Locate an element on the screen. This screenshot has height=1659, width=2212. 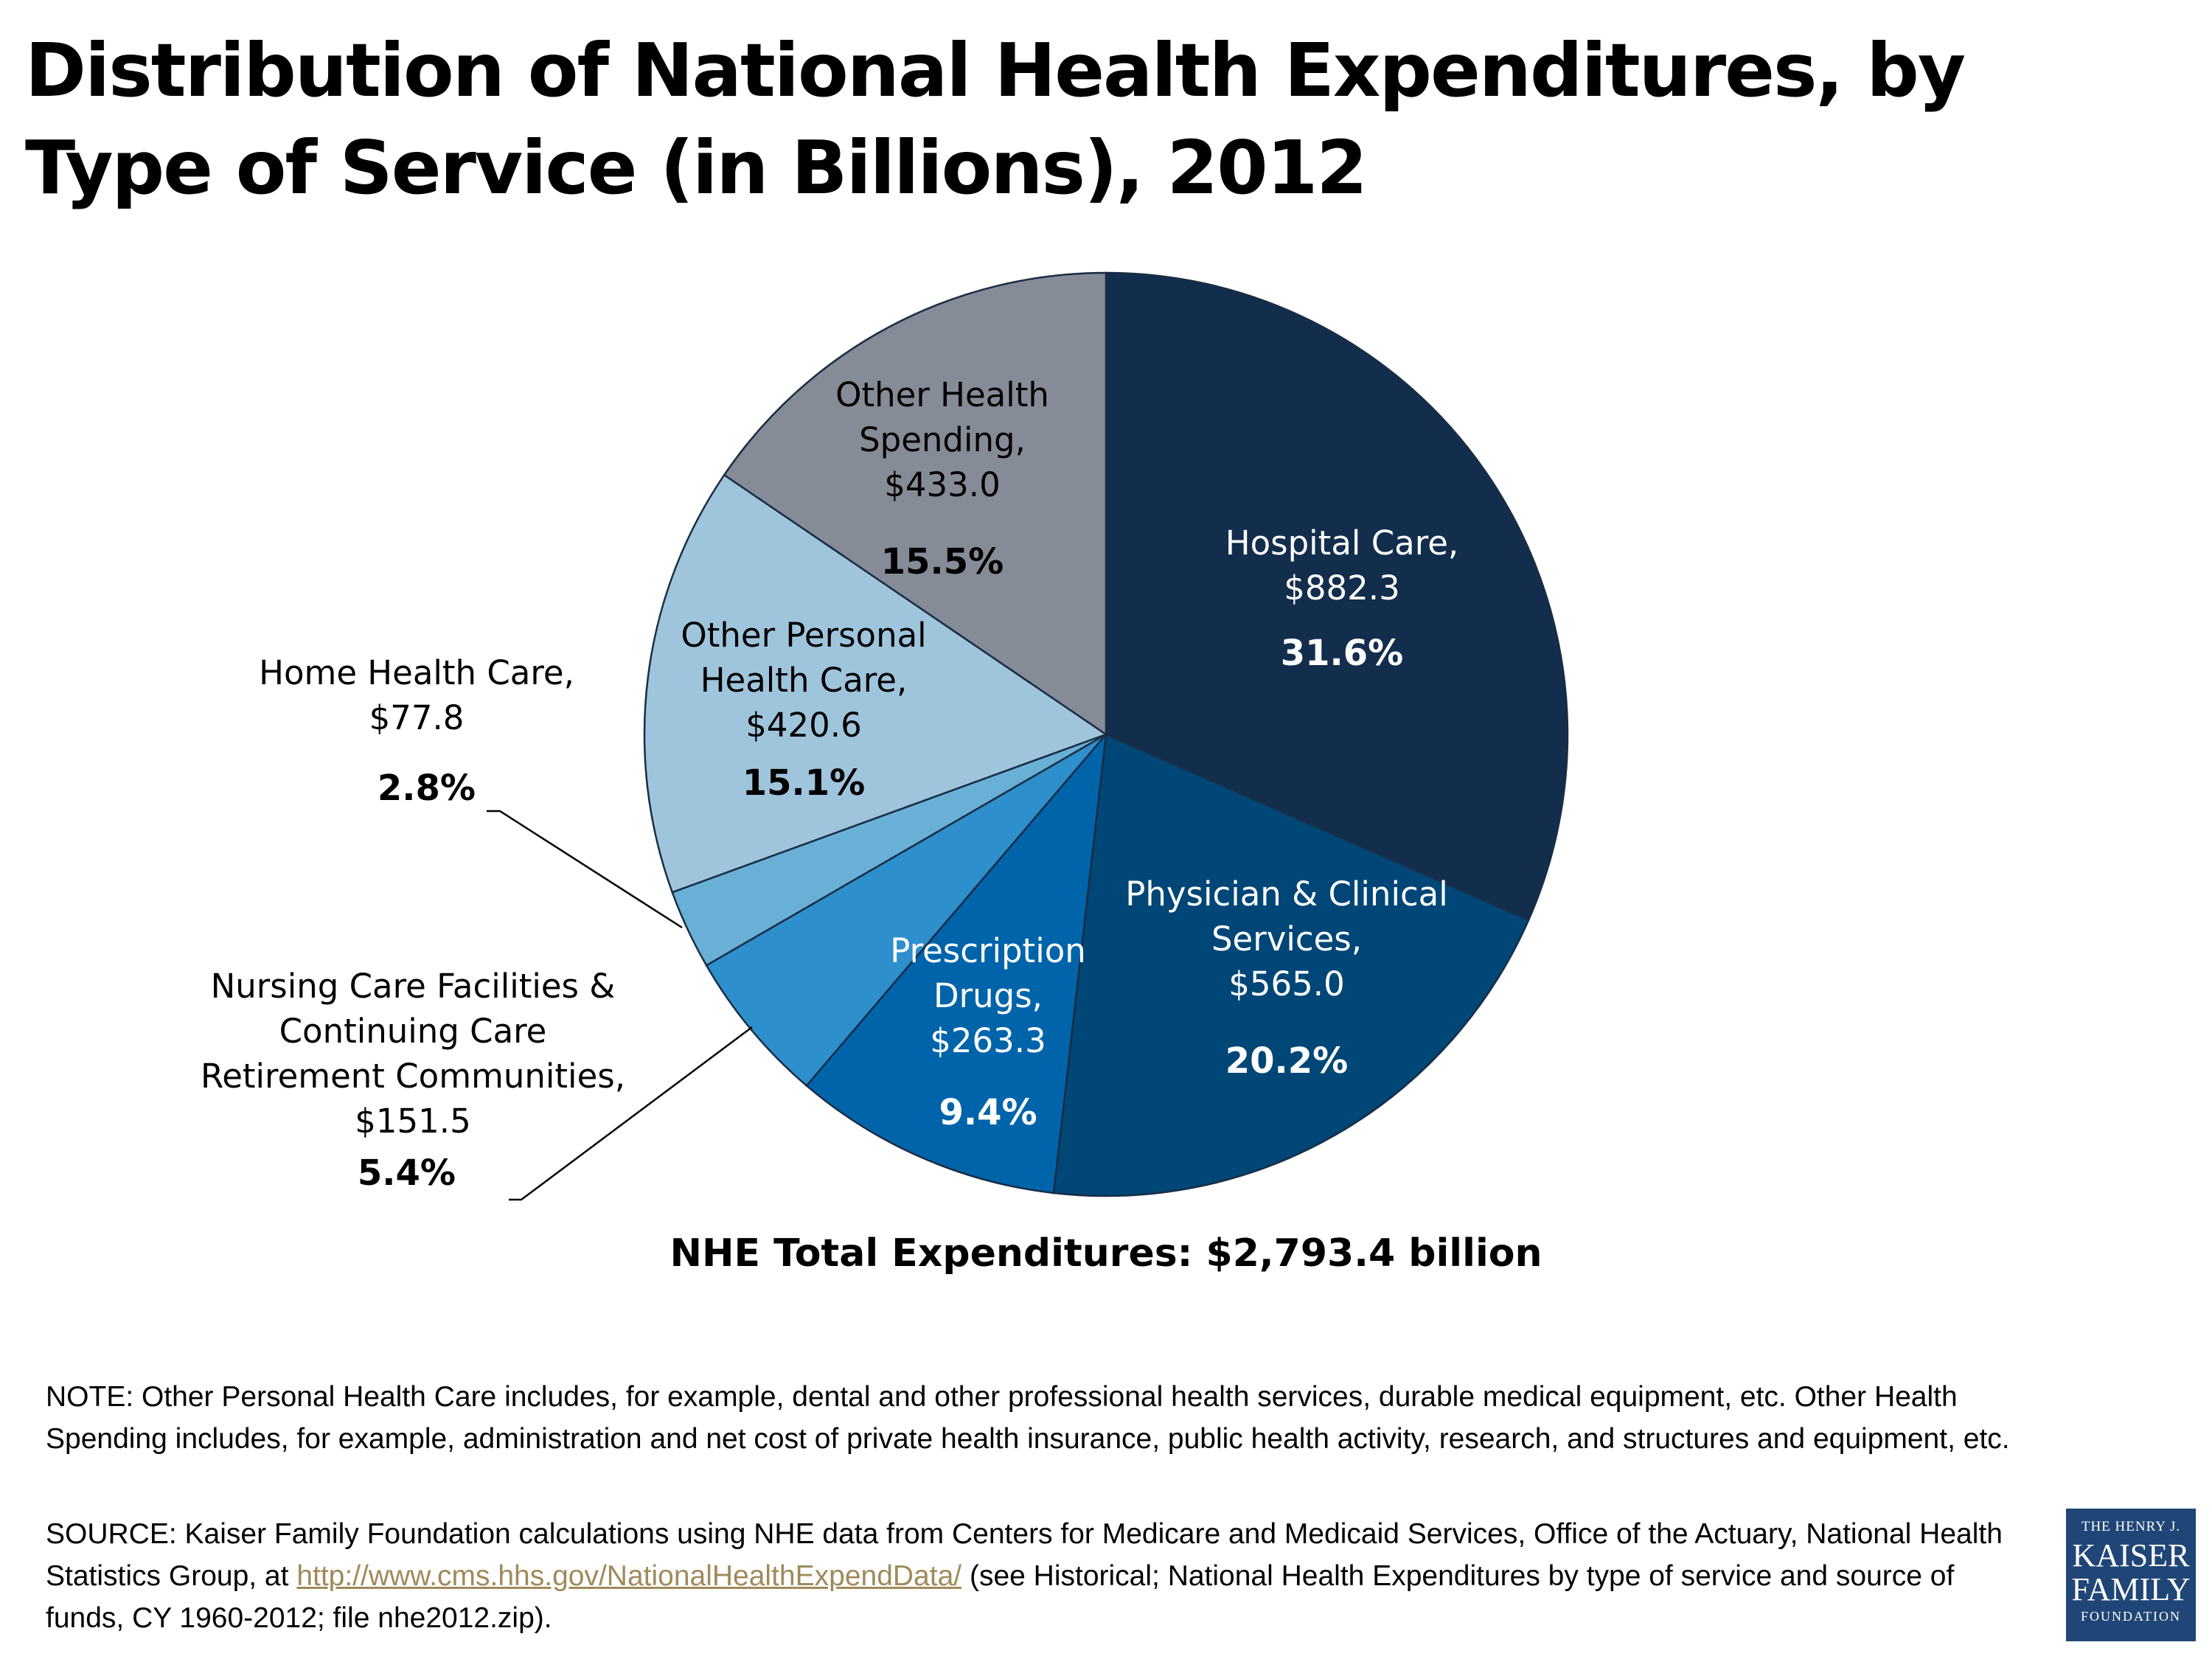
slice-label-line: $882.3 is located at coordinates (1341, 588).